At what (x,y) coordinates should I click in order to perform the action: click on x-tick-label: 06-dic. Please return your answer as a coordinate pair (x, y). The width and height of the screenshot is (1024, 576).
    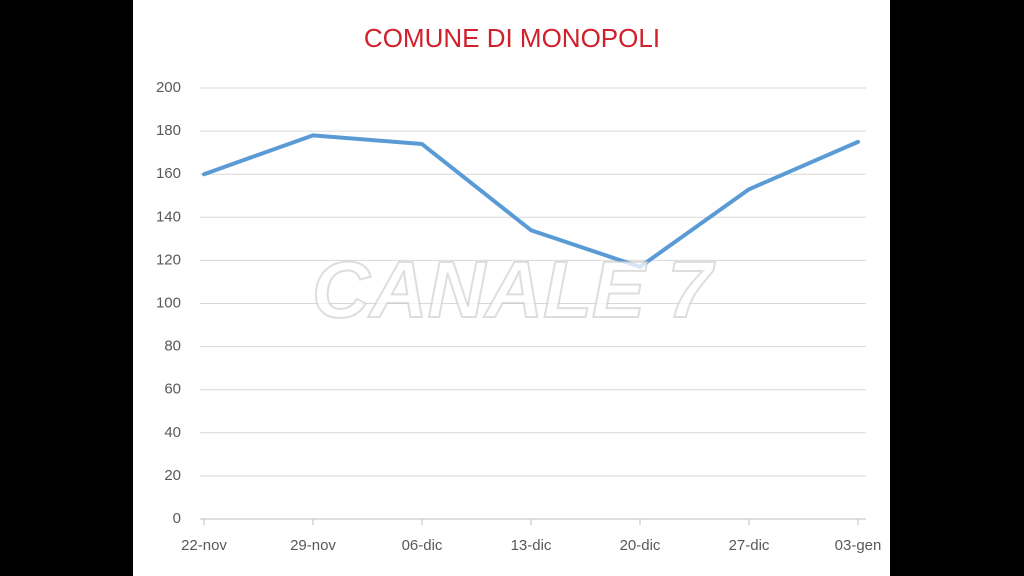
    Looking at the image, I should click on (422, 545).